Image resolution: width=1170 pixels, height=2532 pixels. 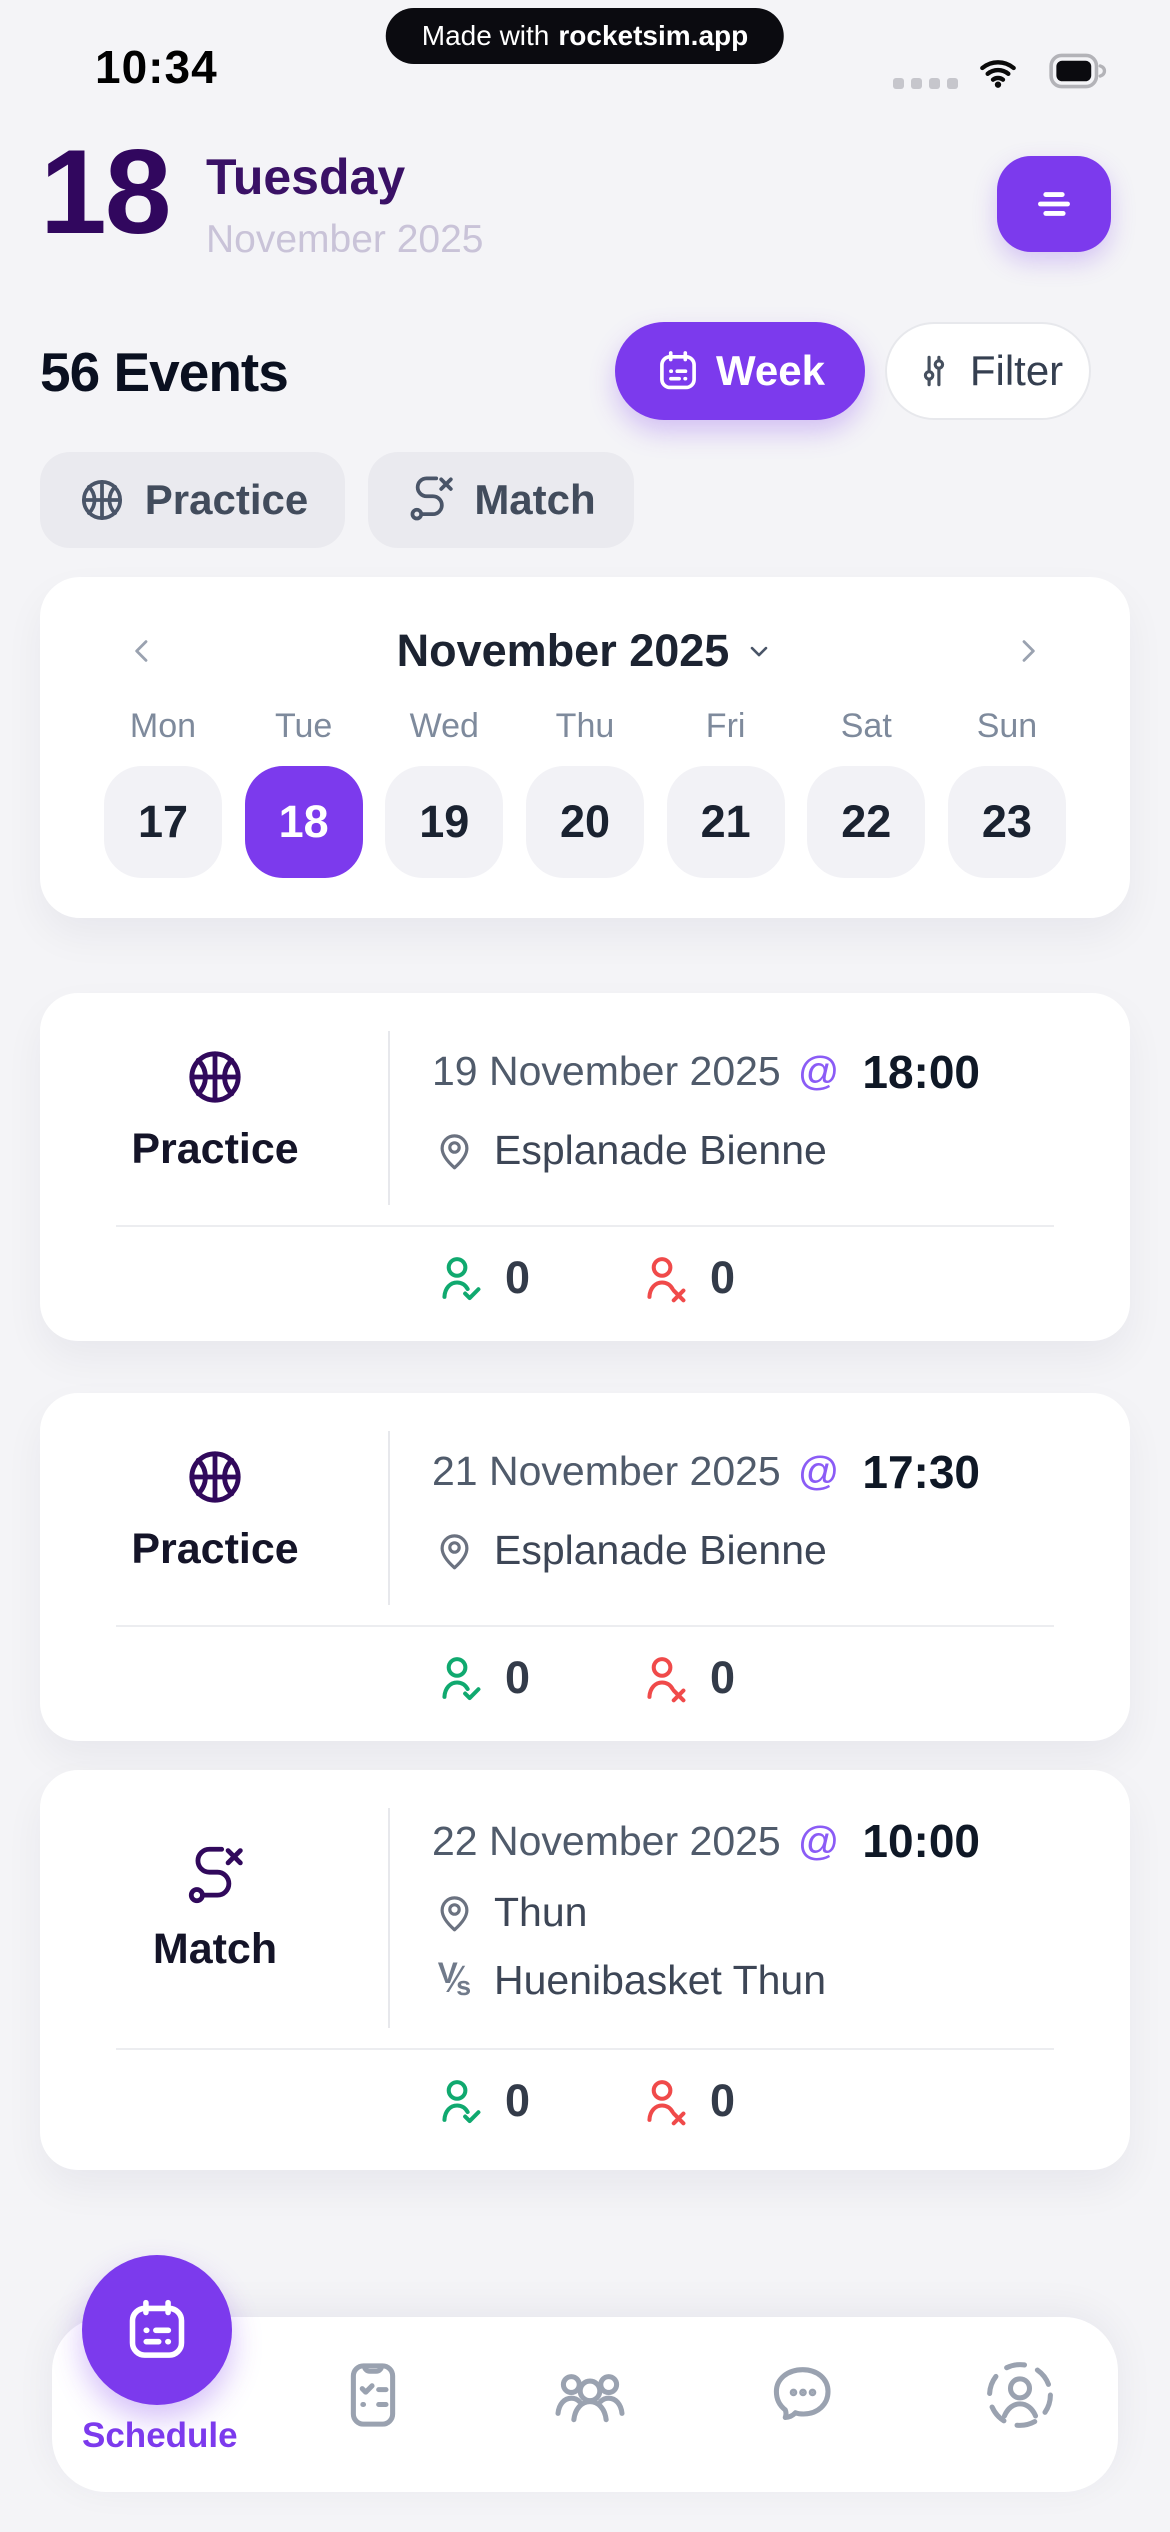 I want to click on calendar-title: November 2025, so click(x=563, y=650).